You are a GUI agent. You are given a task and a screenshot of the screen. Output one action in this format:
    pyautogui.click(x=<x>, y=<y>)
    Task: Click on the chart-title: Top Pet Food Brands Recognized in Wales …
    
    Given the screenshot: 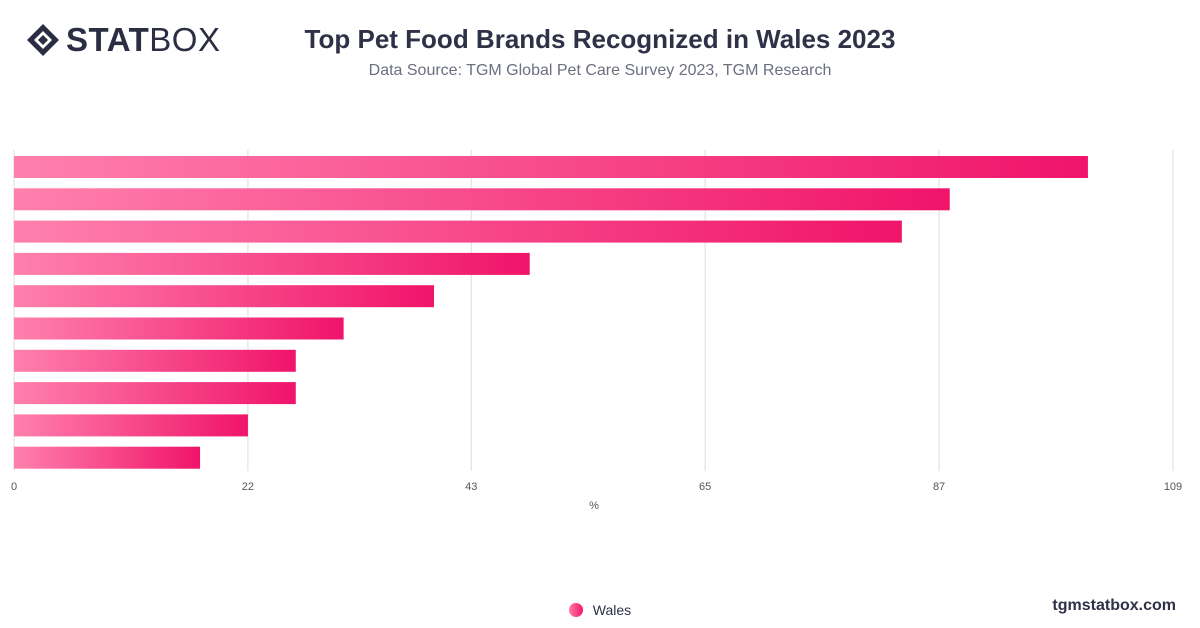 What is the action you would take?
    pyautogui.click(x=600, y=39)
    